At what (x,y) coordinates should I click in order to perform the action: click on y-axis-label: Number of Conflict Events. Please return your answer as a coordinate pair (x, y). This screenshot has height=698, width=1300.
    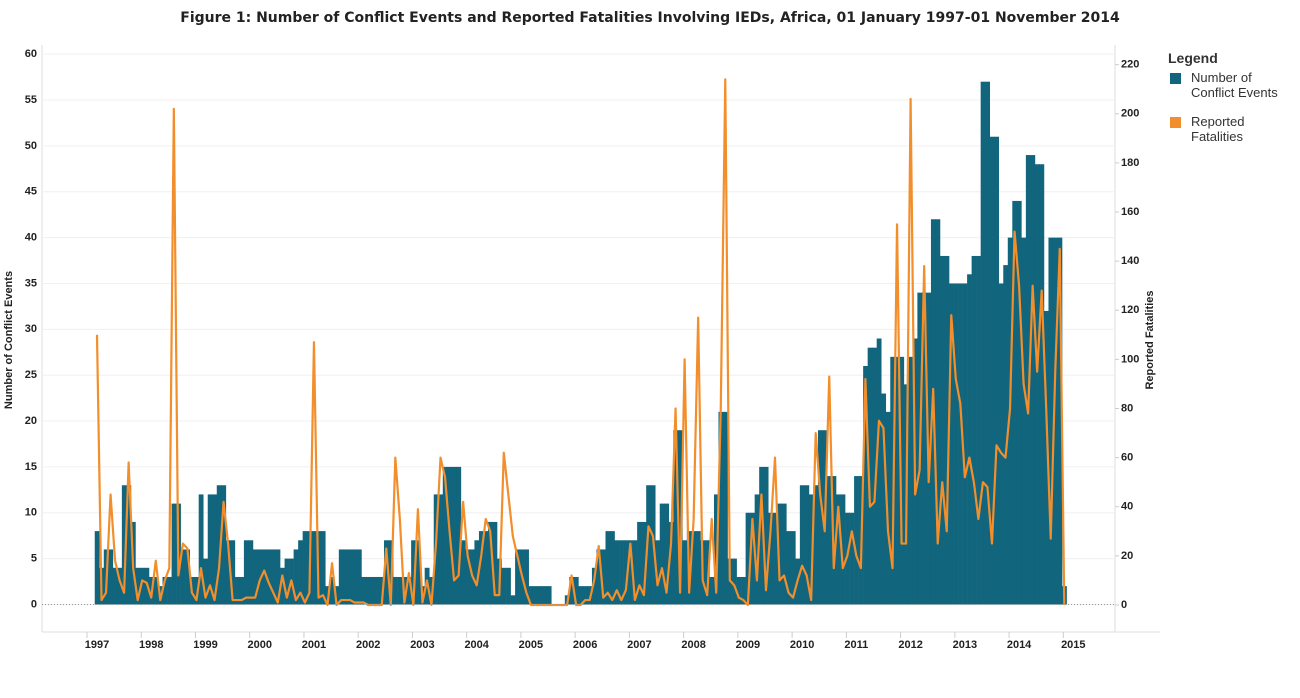
    Looking at the image, I should click on (9, 340).